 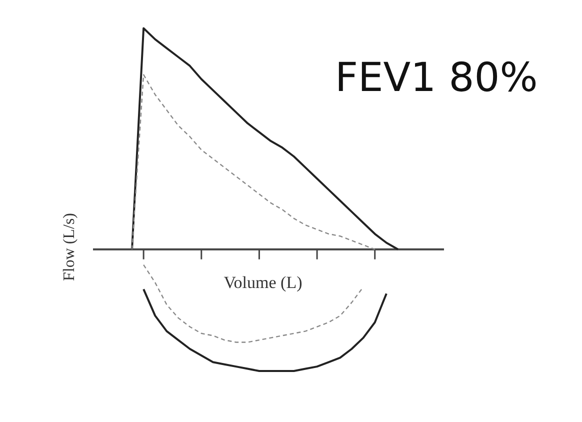 What do you see at coordinates (263, 283) in the screenshot?
I see `x-axis-title: Volume (L)` at bounding box center [263, 283].